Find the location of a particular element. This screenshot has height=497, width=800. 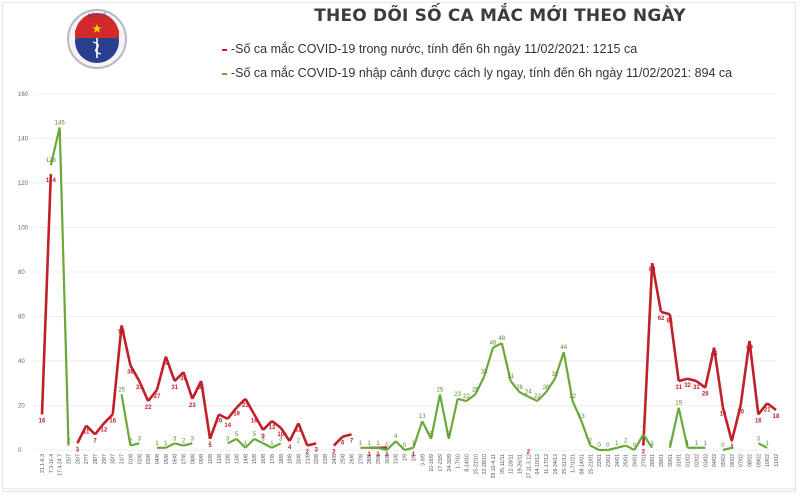

x-tick-label: 25/01 is located at coordinates (627, 460).